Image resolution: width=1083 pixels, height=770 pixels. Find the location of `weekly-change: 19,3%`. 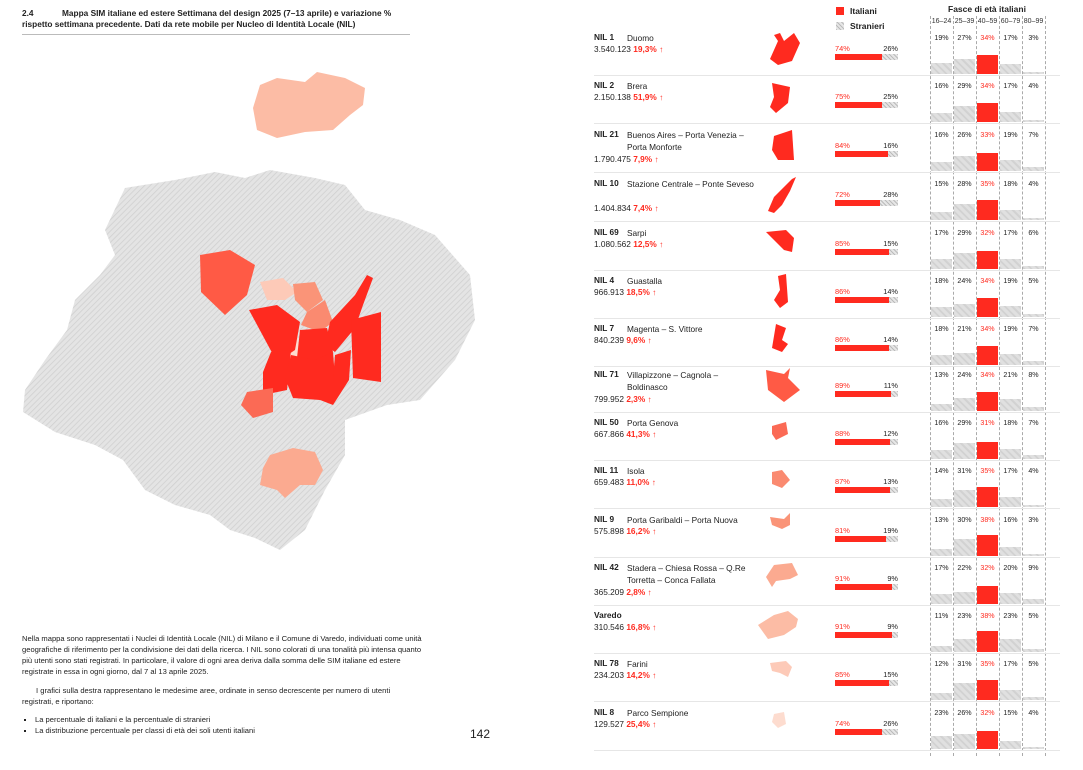

weekly-change: 19,3% is located at coordinates (645, 49).